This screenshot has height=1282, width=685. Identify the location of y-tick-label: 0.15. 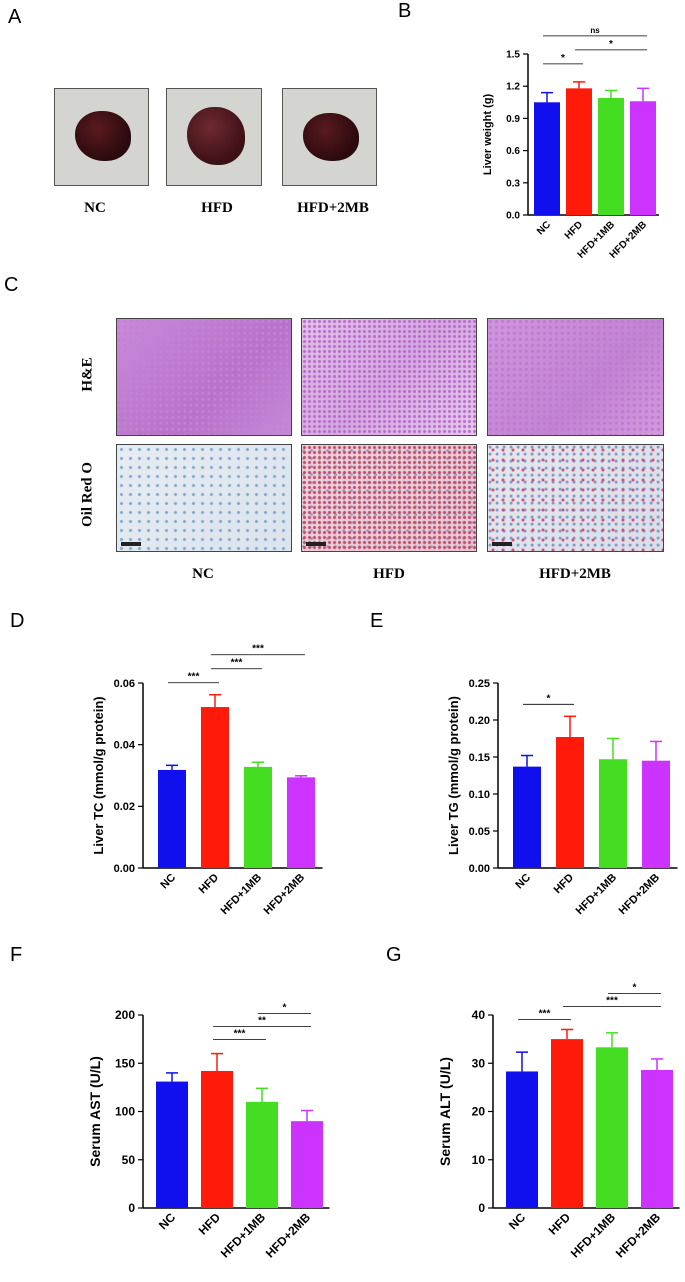
(479, 758).